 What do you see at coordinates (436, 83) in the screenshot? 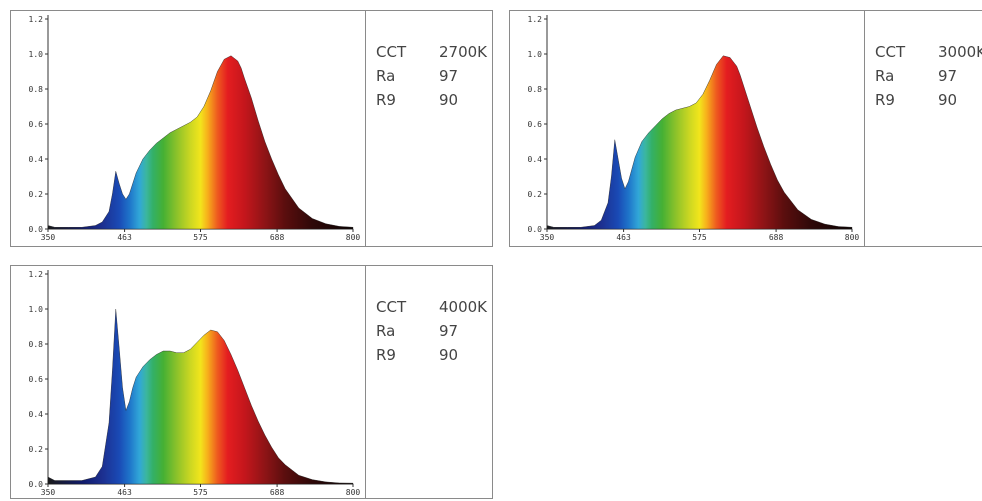
I see `spec-table: CCT 2700K Ra 97 R9 90` at bounding box center [436, 83].